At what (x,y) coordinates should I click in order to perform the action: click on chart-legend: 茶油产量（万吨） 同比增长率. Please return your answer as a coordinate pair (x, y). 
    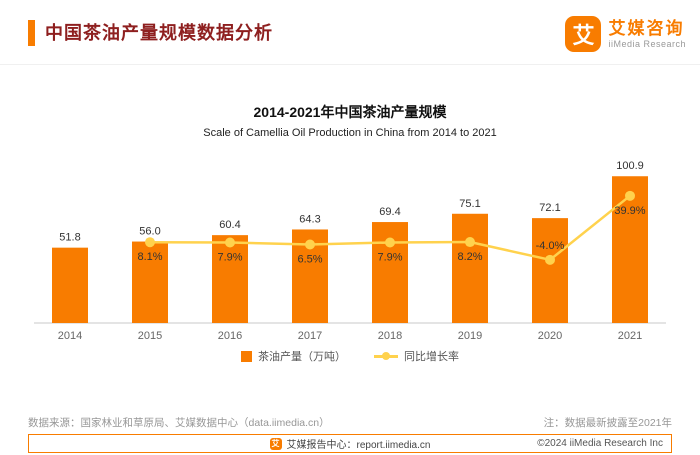
    Looking at the image, I should click on (350, 356).